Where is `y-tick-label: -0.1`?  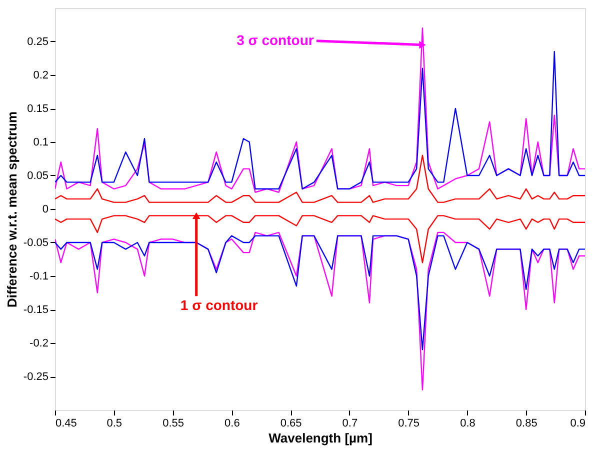
y-tick-label: -0.1 is located at coordinates (39, 276).